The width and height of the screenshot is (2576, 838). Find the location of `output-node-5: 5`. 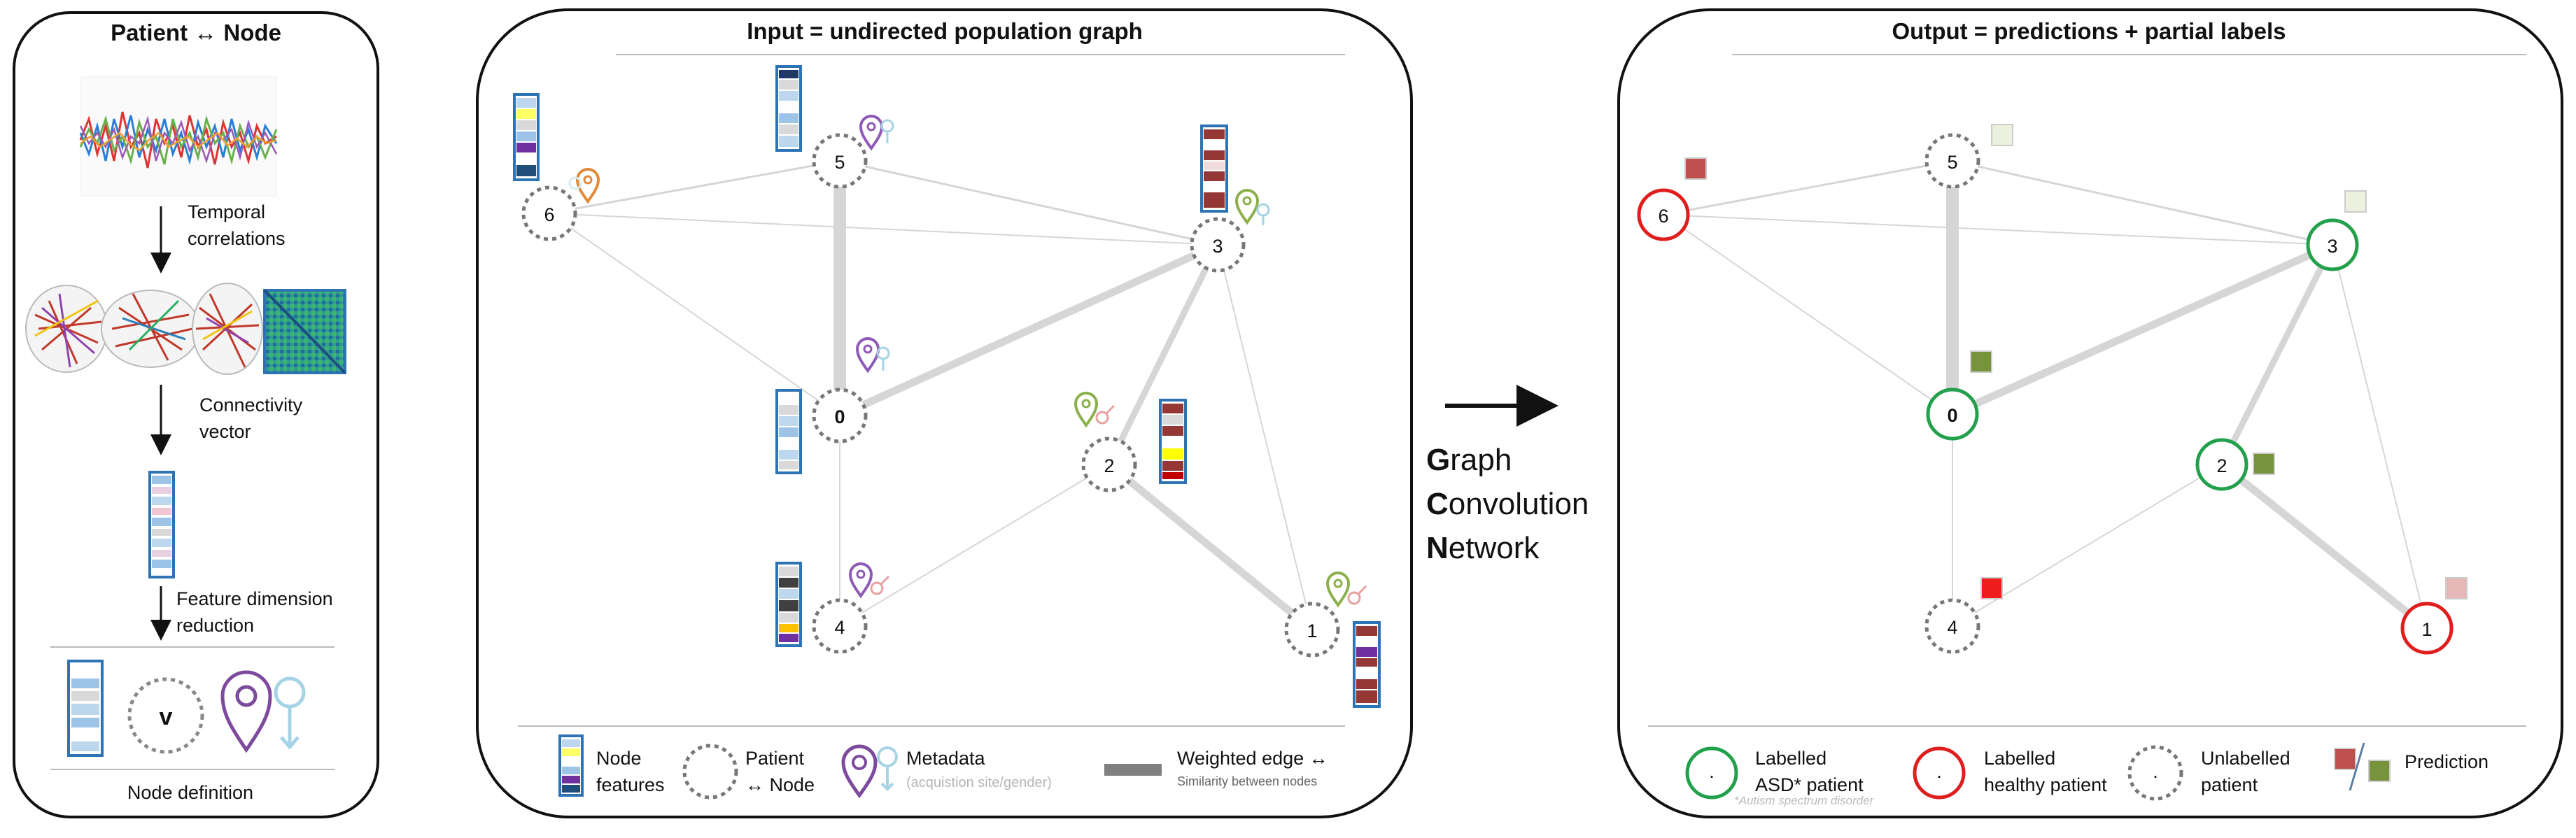

output-node-5: 5 is located at coordinates (1952, 161).